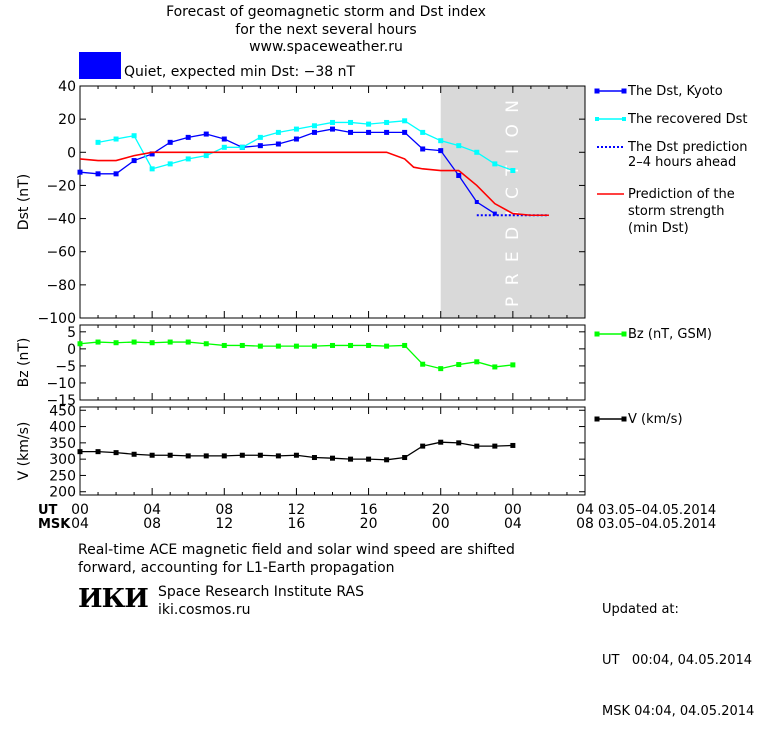 The width and height of the screenshot is (760, 737). I want to click on y-tick-label-dst: 0, so click(71, 153).